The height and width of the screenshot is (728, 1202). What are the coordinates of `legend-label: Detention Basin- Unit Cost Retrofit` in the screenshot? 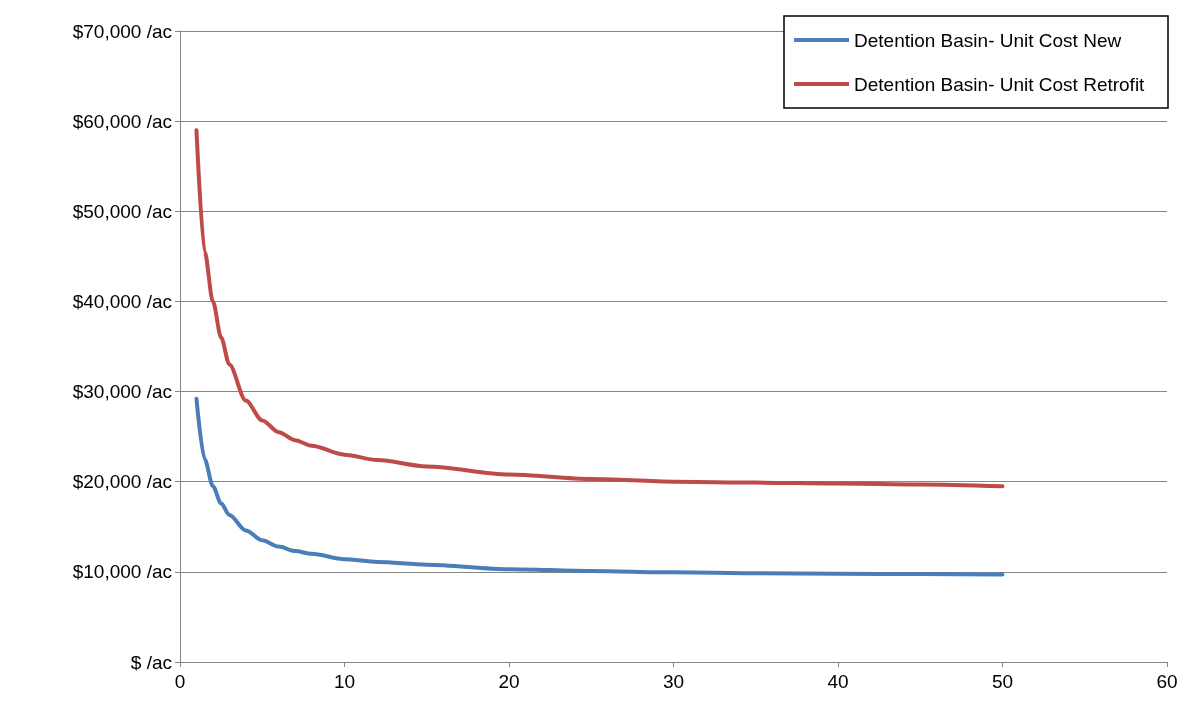 It's located at (1000, 84).